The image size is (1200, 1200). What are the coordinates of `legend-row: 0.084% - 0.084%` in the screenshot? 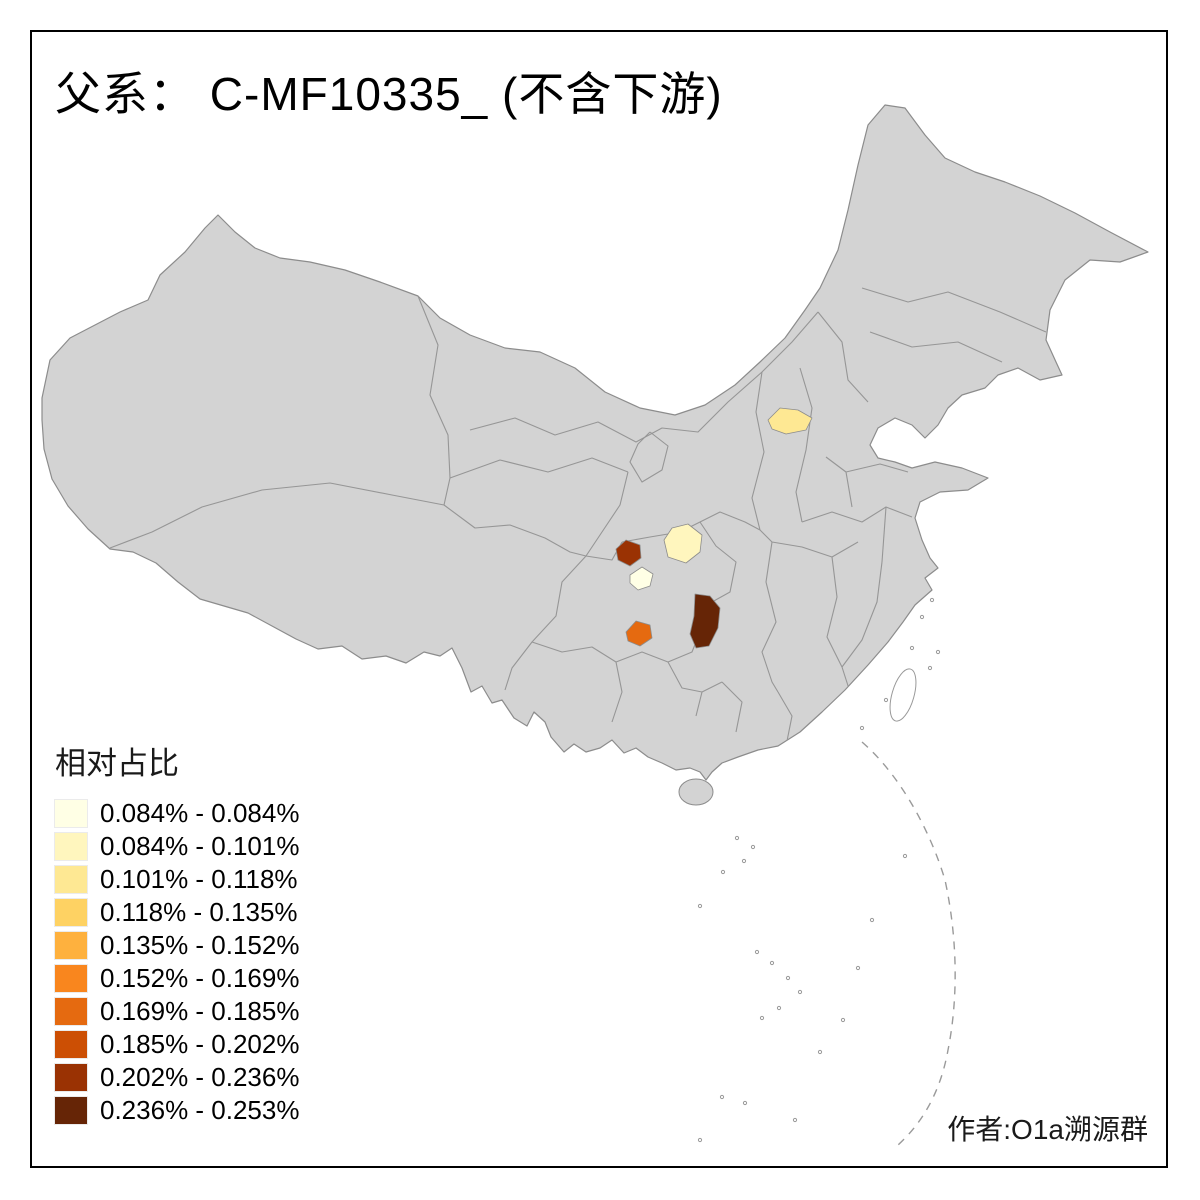 It's located at (177, 812).